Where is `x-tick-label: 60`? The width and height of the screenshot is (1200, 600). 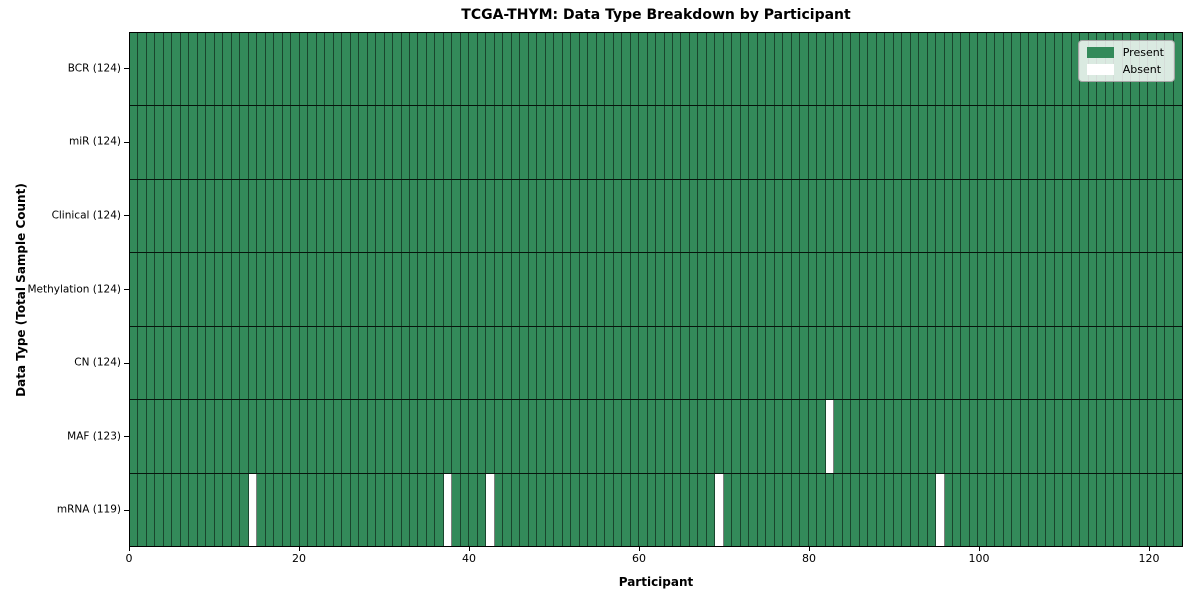
x-tick-label: 60 is located at coordinates (639, 558).